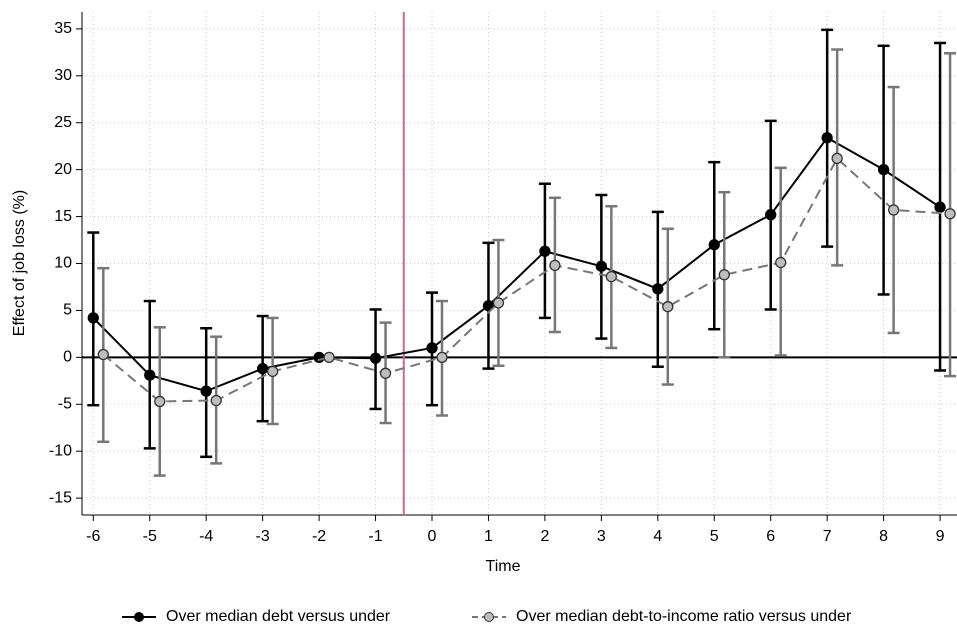 Image resolution: width=957 pixels, height=631 pixels. I want to click on y-tick-label: 25, so click(63, 122).